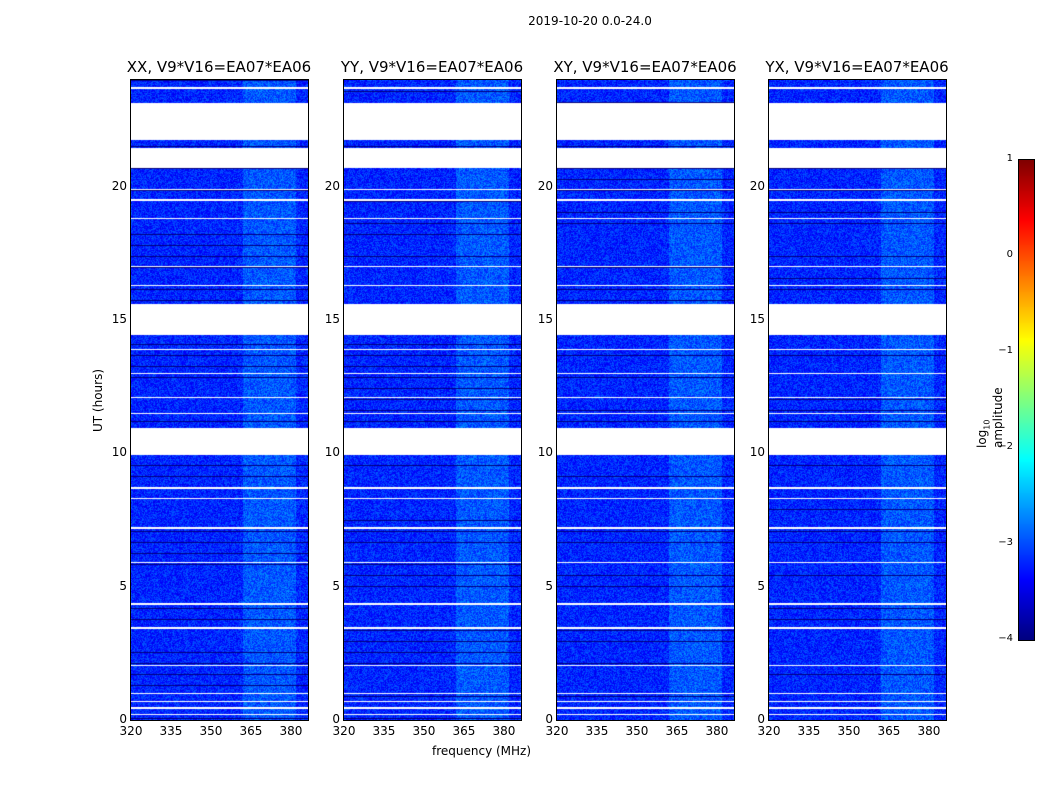 The width and height of the screenshot is (1050, 800). What do you see at coordinates (432, 67) in the screenshot?
I see `panel-title: YY, V9*V16=EA07*EA06` at bounding box center [432, 67].